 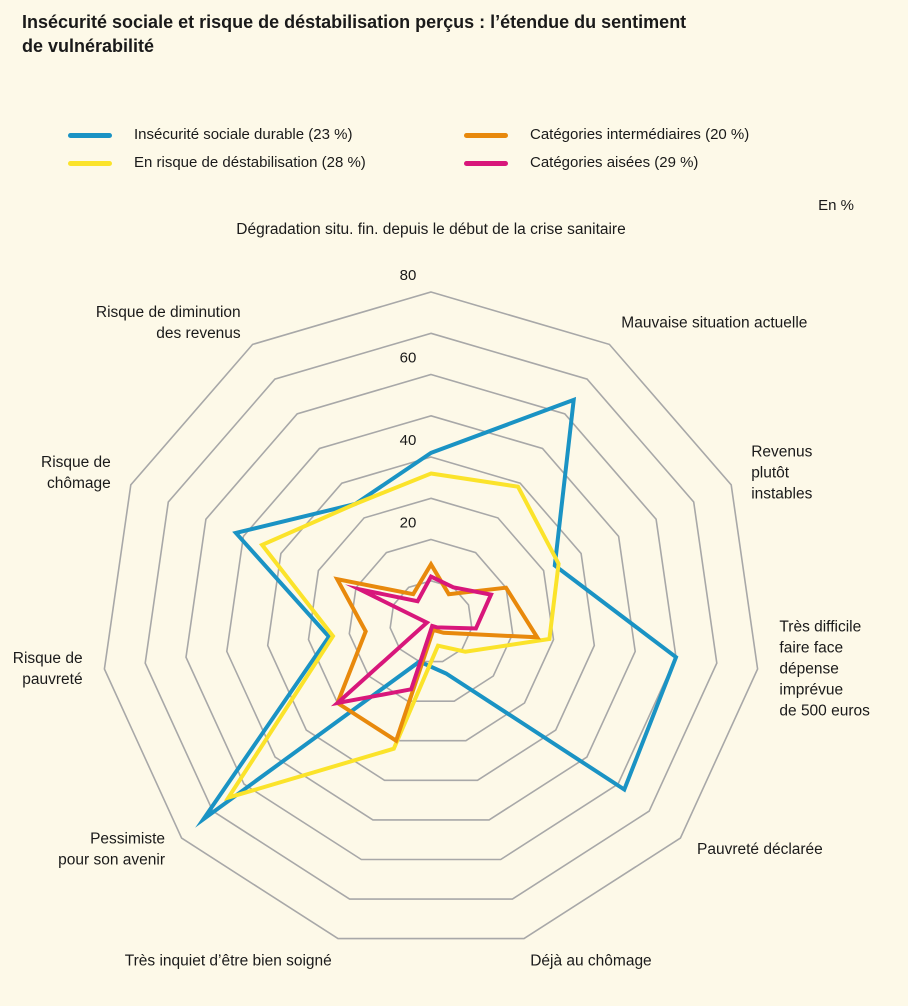 What do you see at coordinates (408, 523) in the screenshot?
I see `r-tick-label-20: 20` at bounding box center [408, 523].